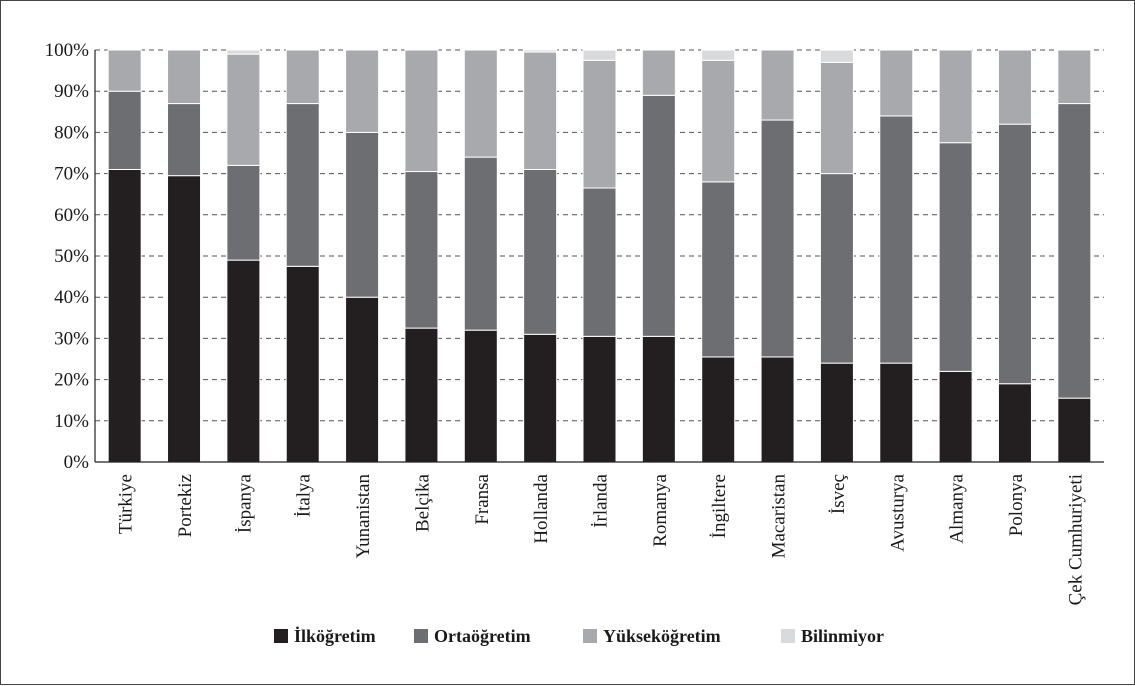 The width and height of the screenshot is (1135, 686). I want to click on y-tick-label: 40%, so click(71, 297).